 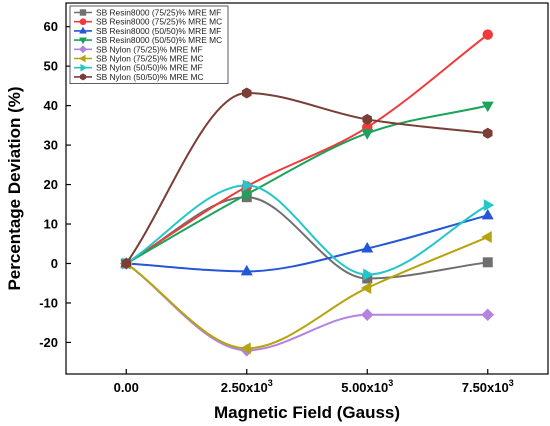 What do you see at coordinates (150, 77) in the screenshot?
I see `legend-label: SB Nylon (50/50)% MRE MC` at bounding box center [150, 77].